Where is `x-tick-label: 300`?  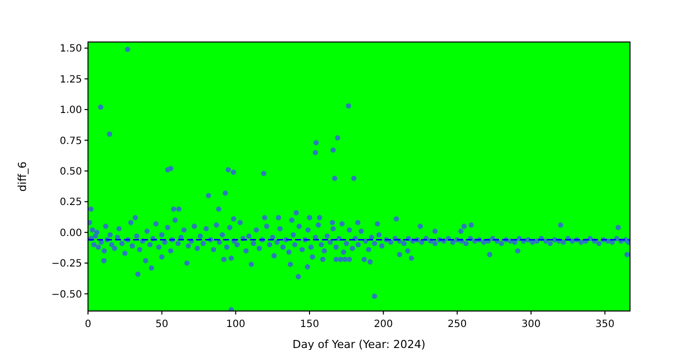 x-tick-label: 300 is located at coordinates (531, 324).